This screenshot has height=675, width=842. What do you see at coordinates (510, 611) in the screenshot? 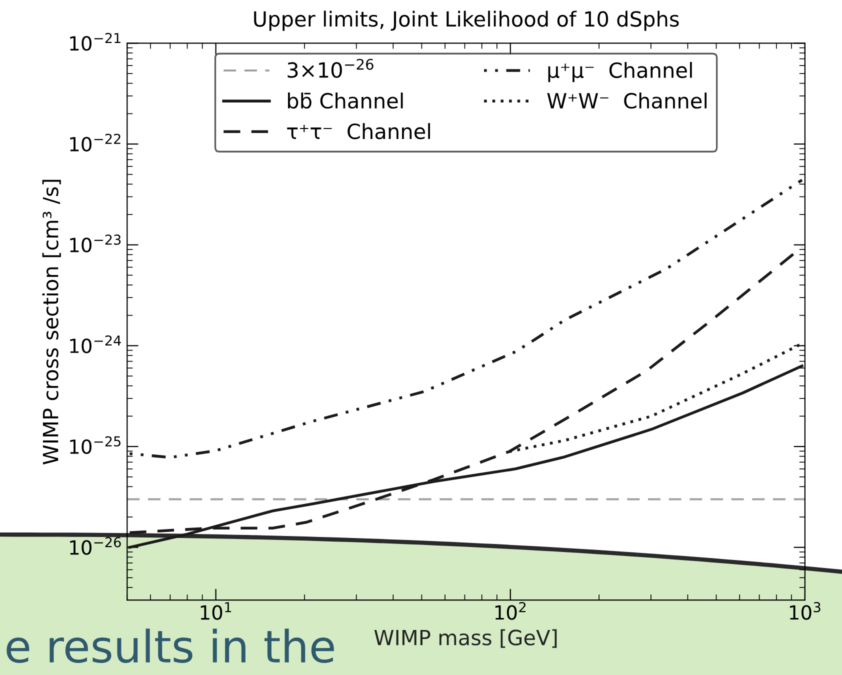
I see `x-tick-label: 10$^{2}$` at bounding box center [510, 611].